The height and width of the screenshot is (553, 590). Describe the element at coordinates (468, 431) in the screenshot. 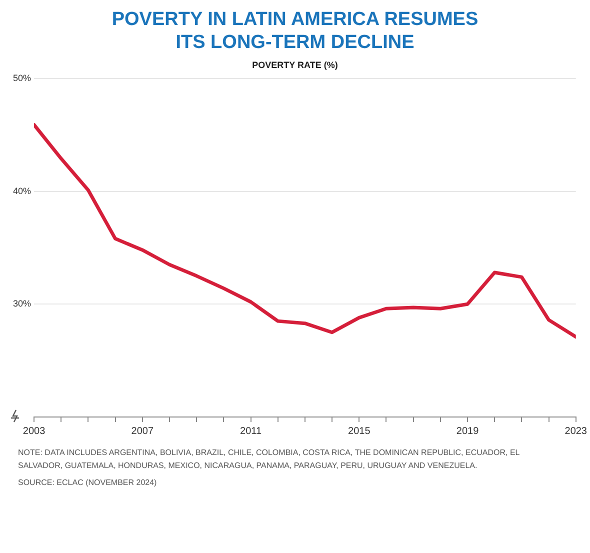

I see `x-tick-label: 2019` at that location.